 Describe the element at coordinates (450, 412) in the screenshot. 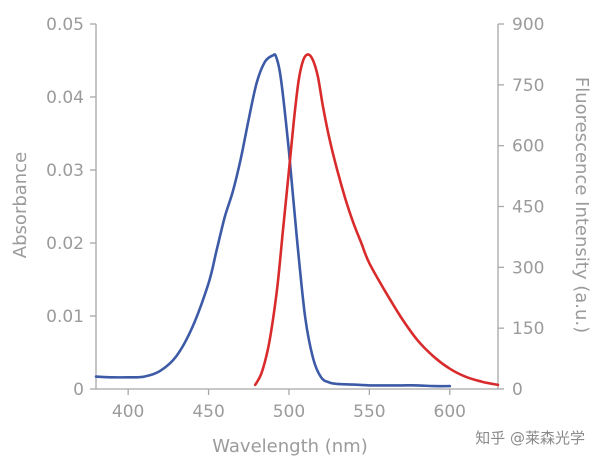

I see `x-tick-label: 600` at that location.